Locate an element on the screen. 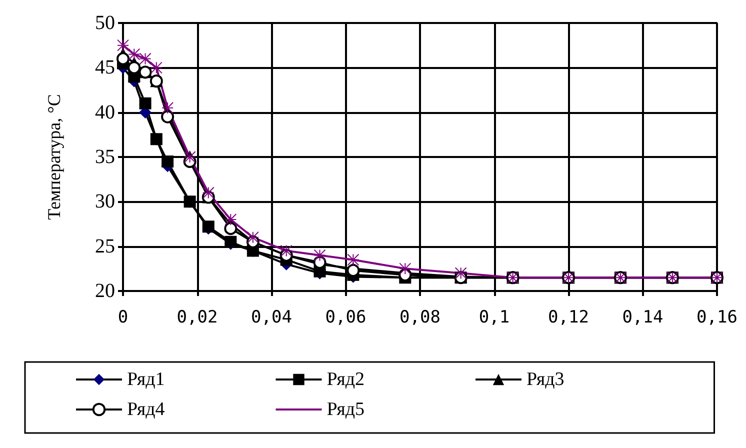 The width and height of the screenshot is (746, 448). legend-label: Ряд2 is located at coordinates (345, 379).